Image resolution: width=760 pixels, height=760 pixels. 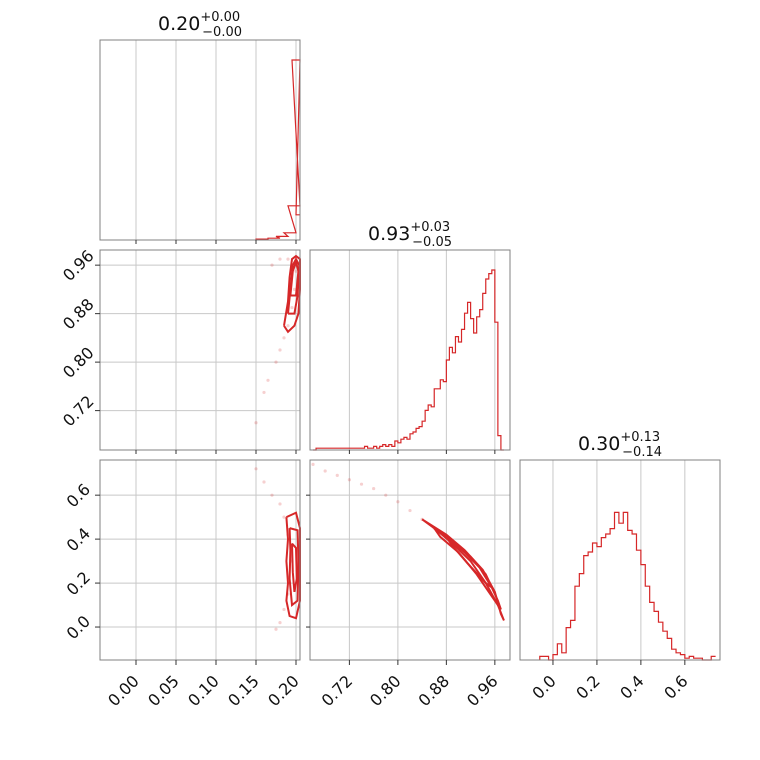 What do you see at coordinates (78, 627) in the screenshot?
I see `y-tick-label: 0.0` at bounding box center [78, 627].